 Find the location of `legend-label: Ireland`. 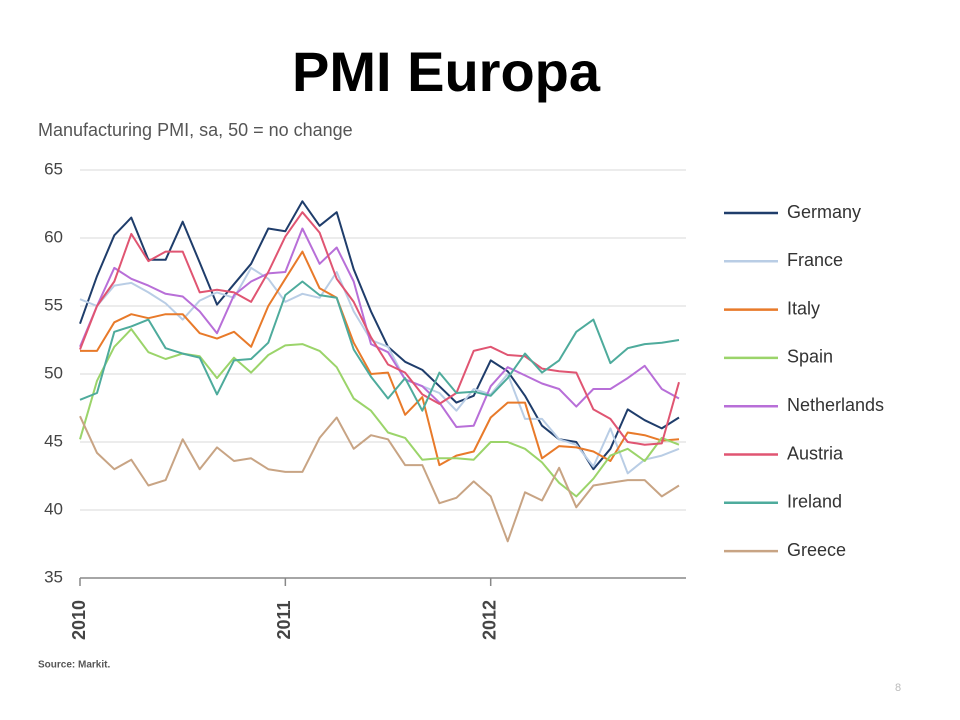

legend-label: Ireland is located at coordinates (814, 502).